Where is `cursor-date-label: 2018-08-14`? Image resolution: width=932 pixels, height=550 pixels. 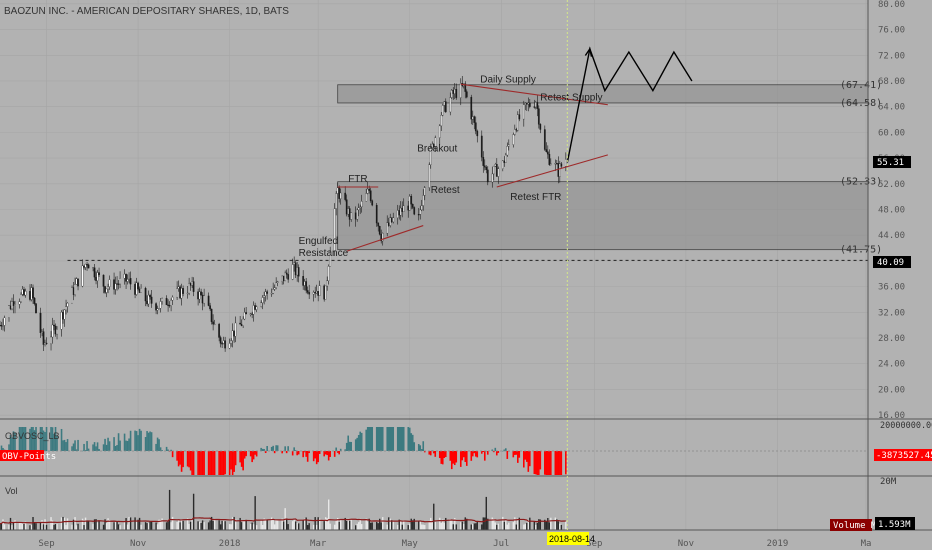
cursor-date-label: 2018-08-14 is located at coordinates (572, 539).